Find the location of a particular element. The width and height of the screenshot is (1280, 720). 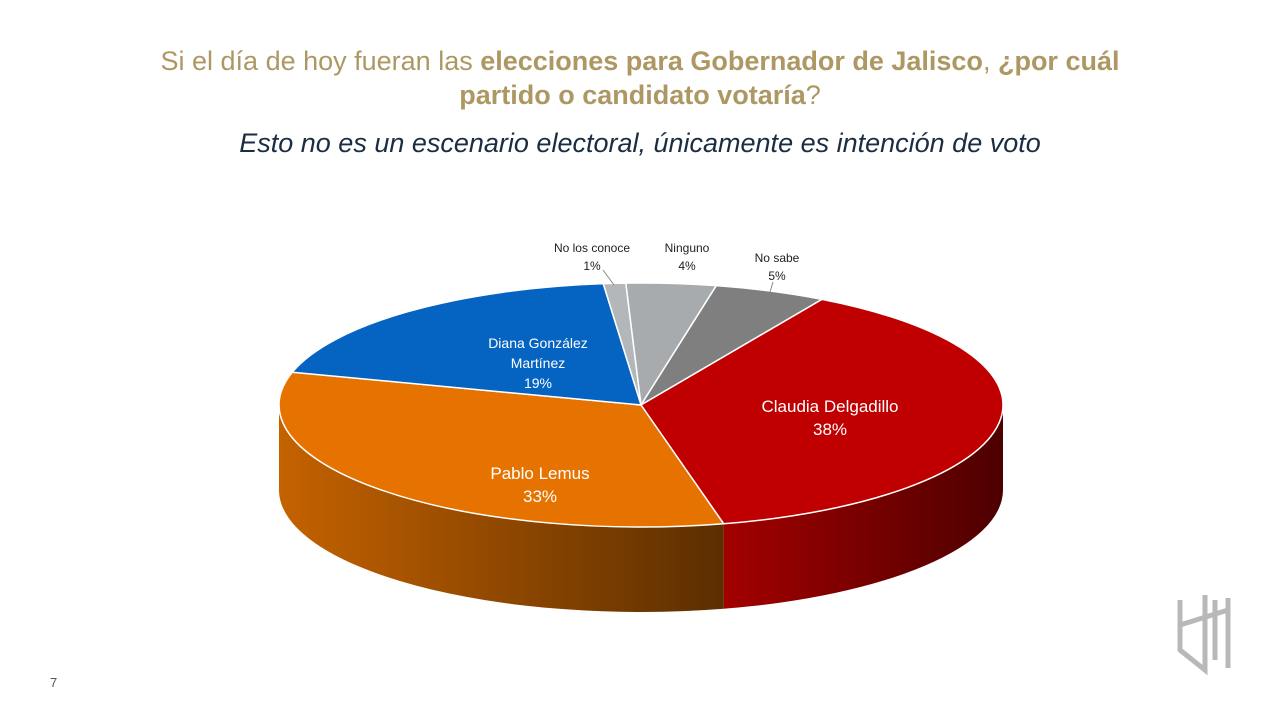

label-value: 5% is located at coordinates (777, 276).